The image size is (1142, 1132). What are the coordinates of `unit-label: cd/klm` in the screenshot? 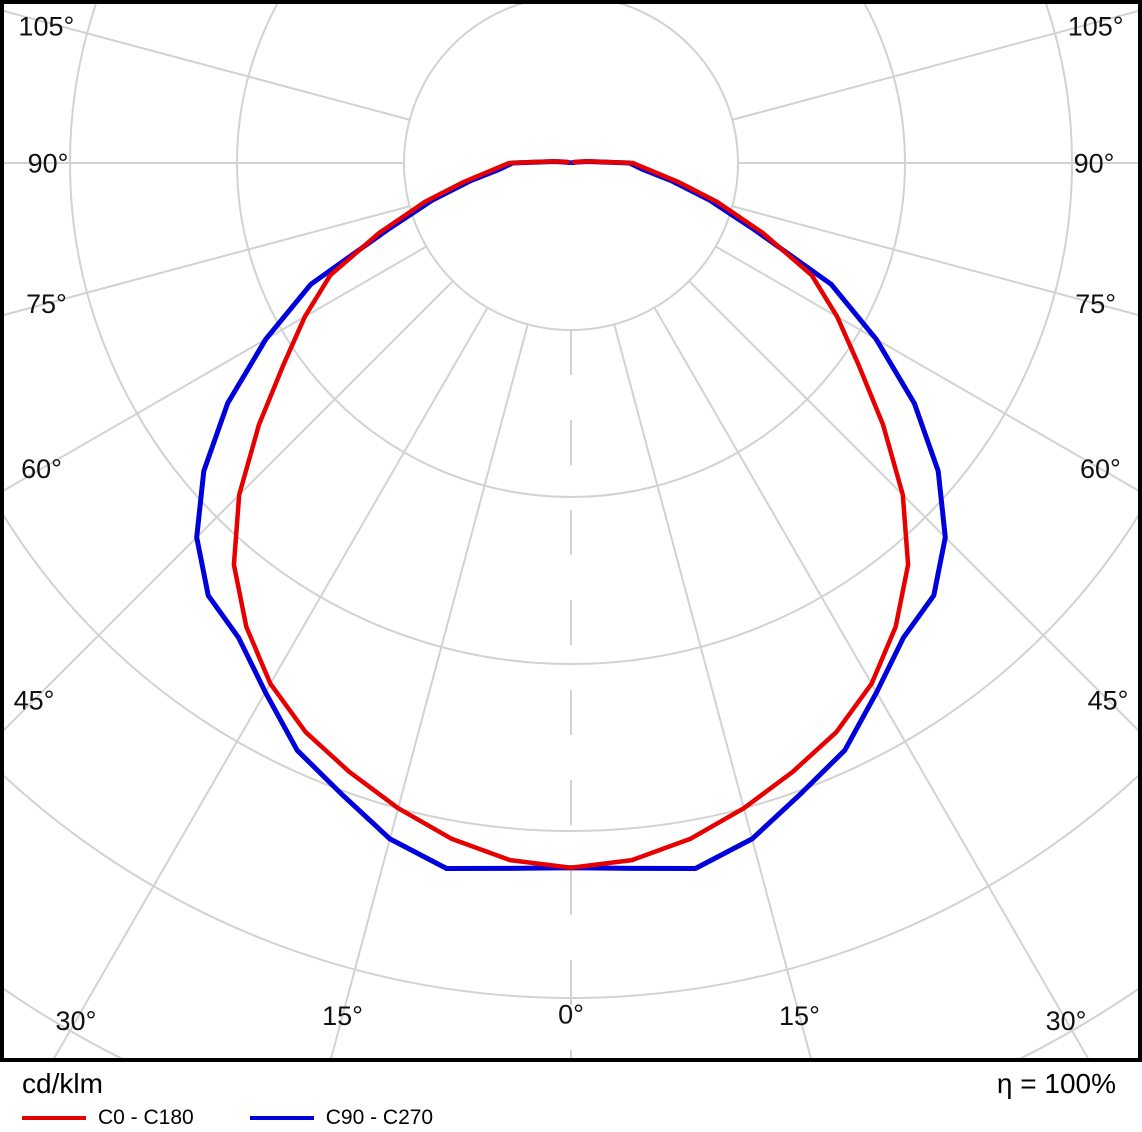 It's located at (62, 1083).